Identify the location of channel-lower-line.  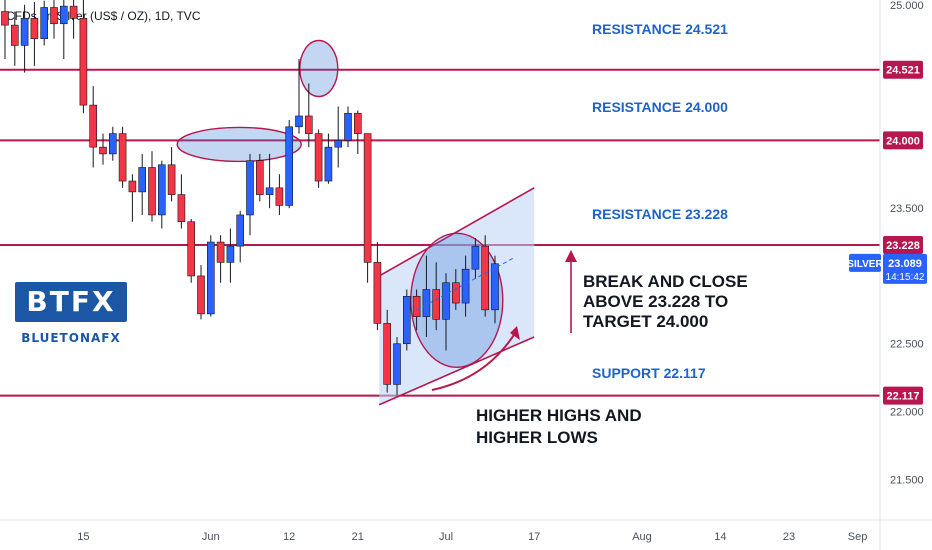
(456, 371).